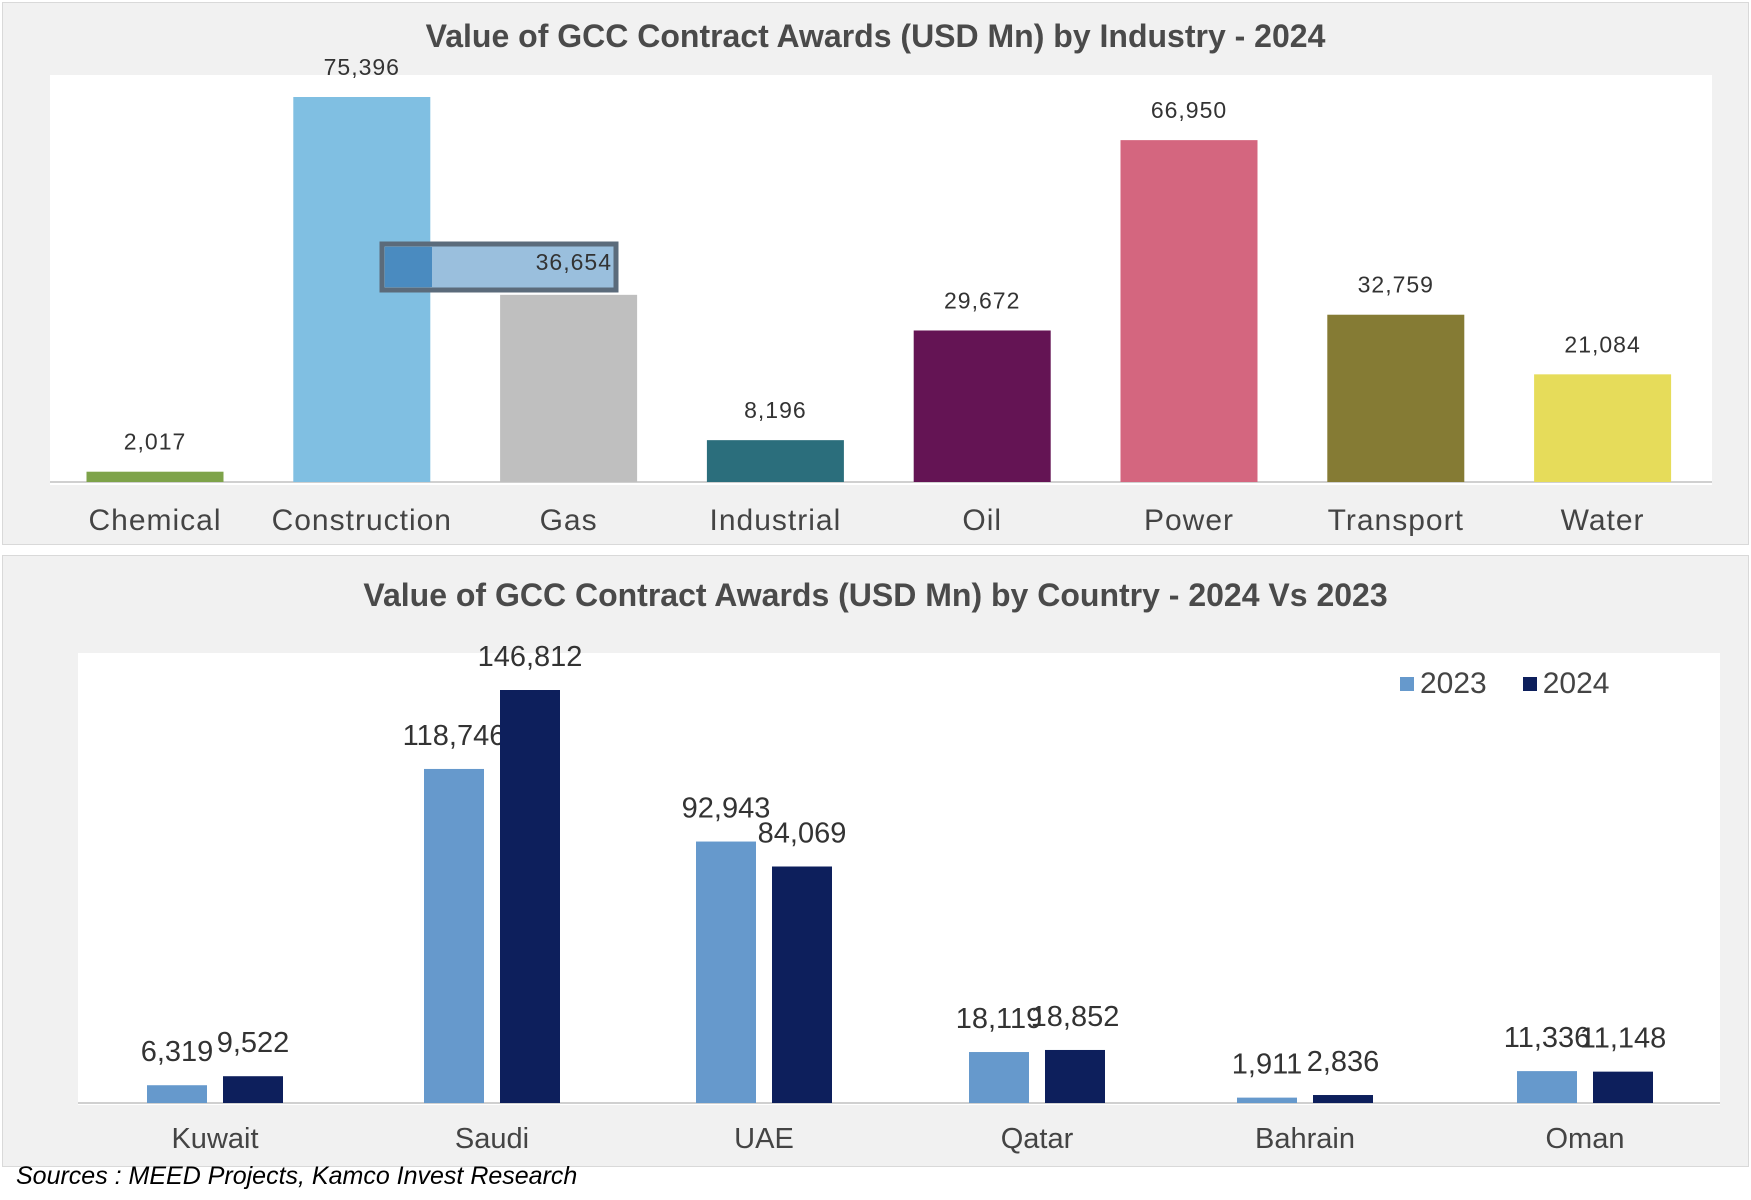 The width and height of the screenshot is (1751, 1200). I want to click on value-label-construction: 75,396, so click(362, 67).